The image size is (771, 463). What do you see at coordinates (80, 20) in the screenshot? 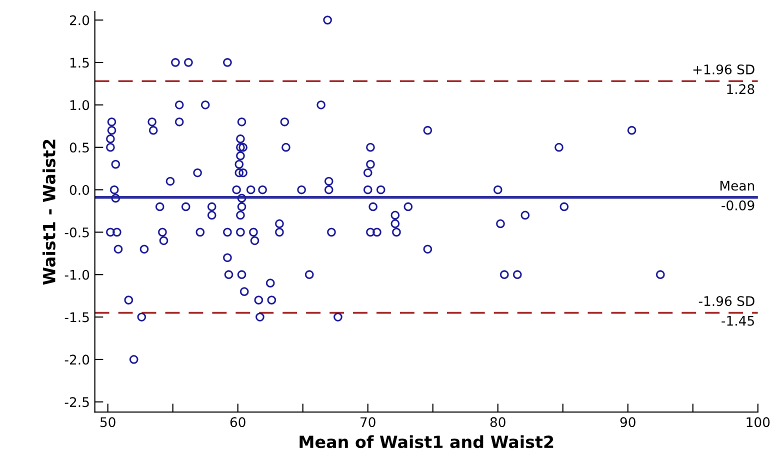
I see `y-tick-label: 2.0` at bounding box center [80, 20].